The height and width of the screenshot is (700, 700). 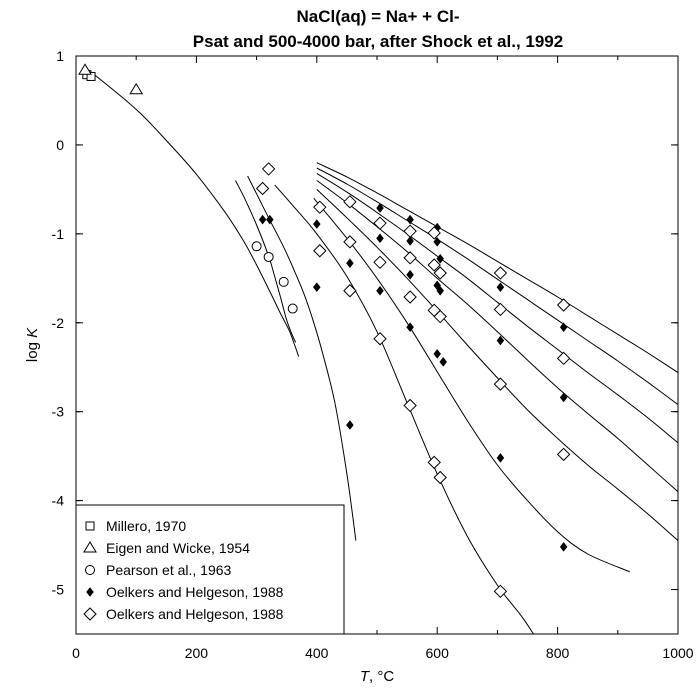 What do you see at coordinates (32, 350) in the screenshot?
I see `y-axis-label-plain: log` at bounding box center [32, 350].